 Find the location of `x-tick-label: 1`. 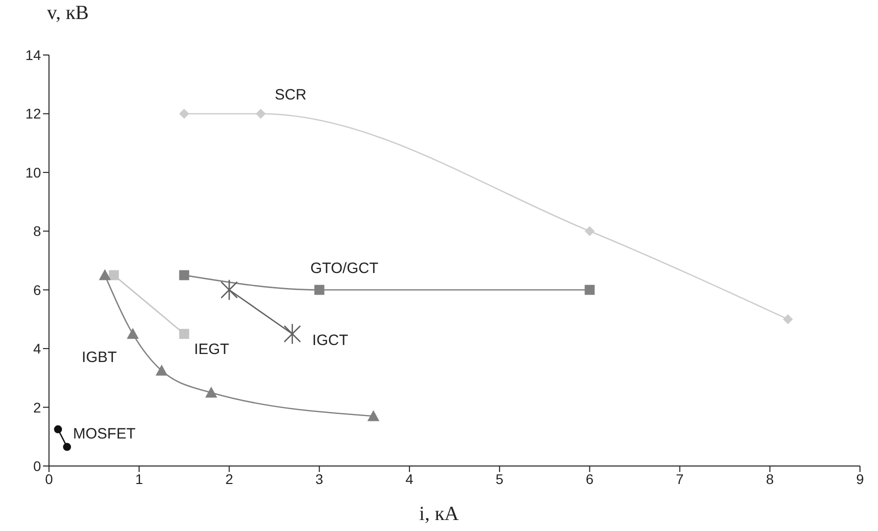

x-tick-label: 1 is located at coordinates (139, 478).